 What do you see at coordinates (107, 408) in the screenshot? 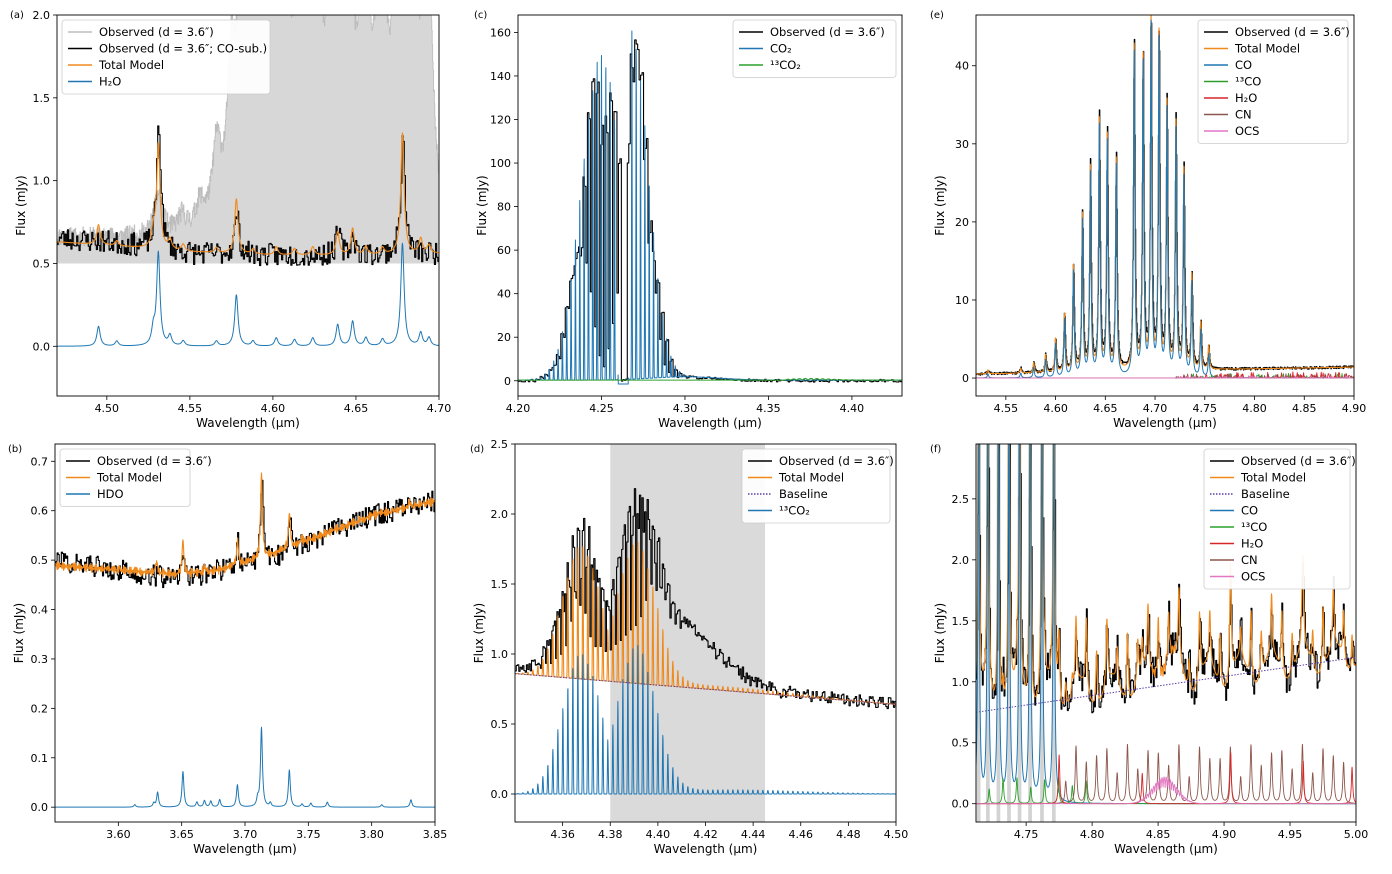
I see `x-tick-label: 4.50` at bounding box center [107, 408].